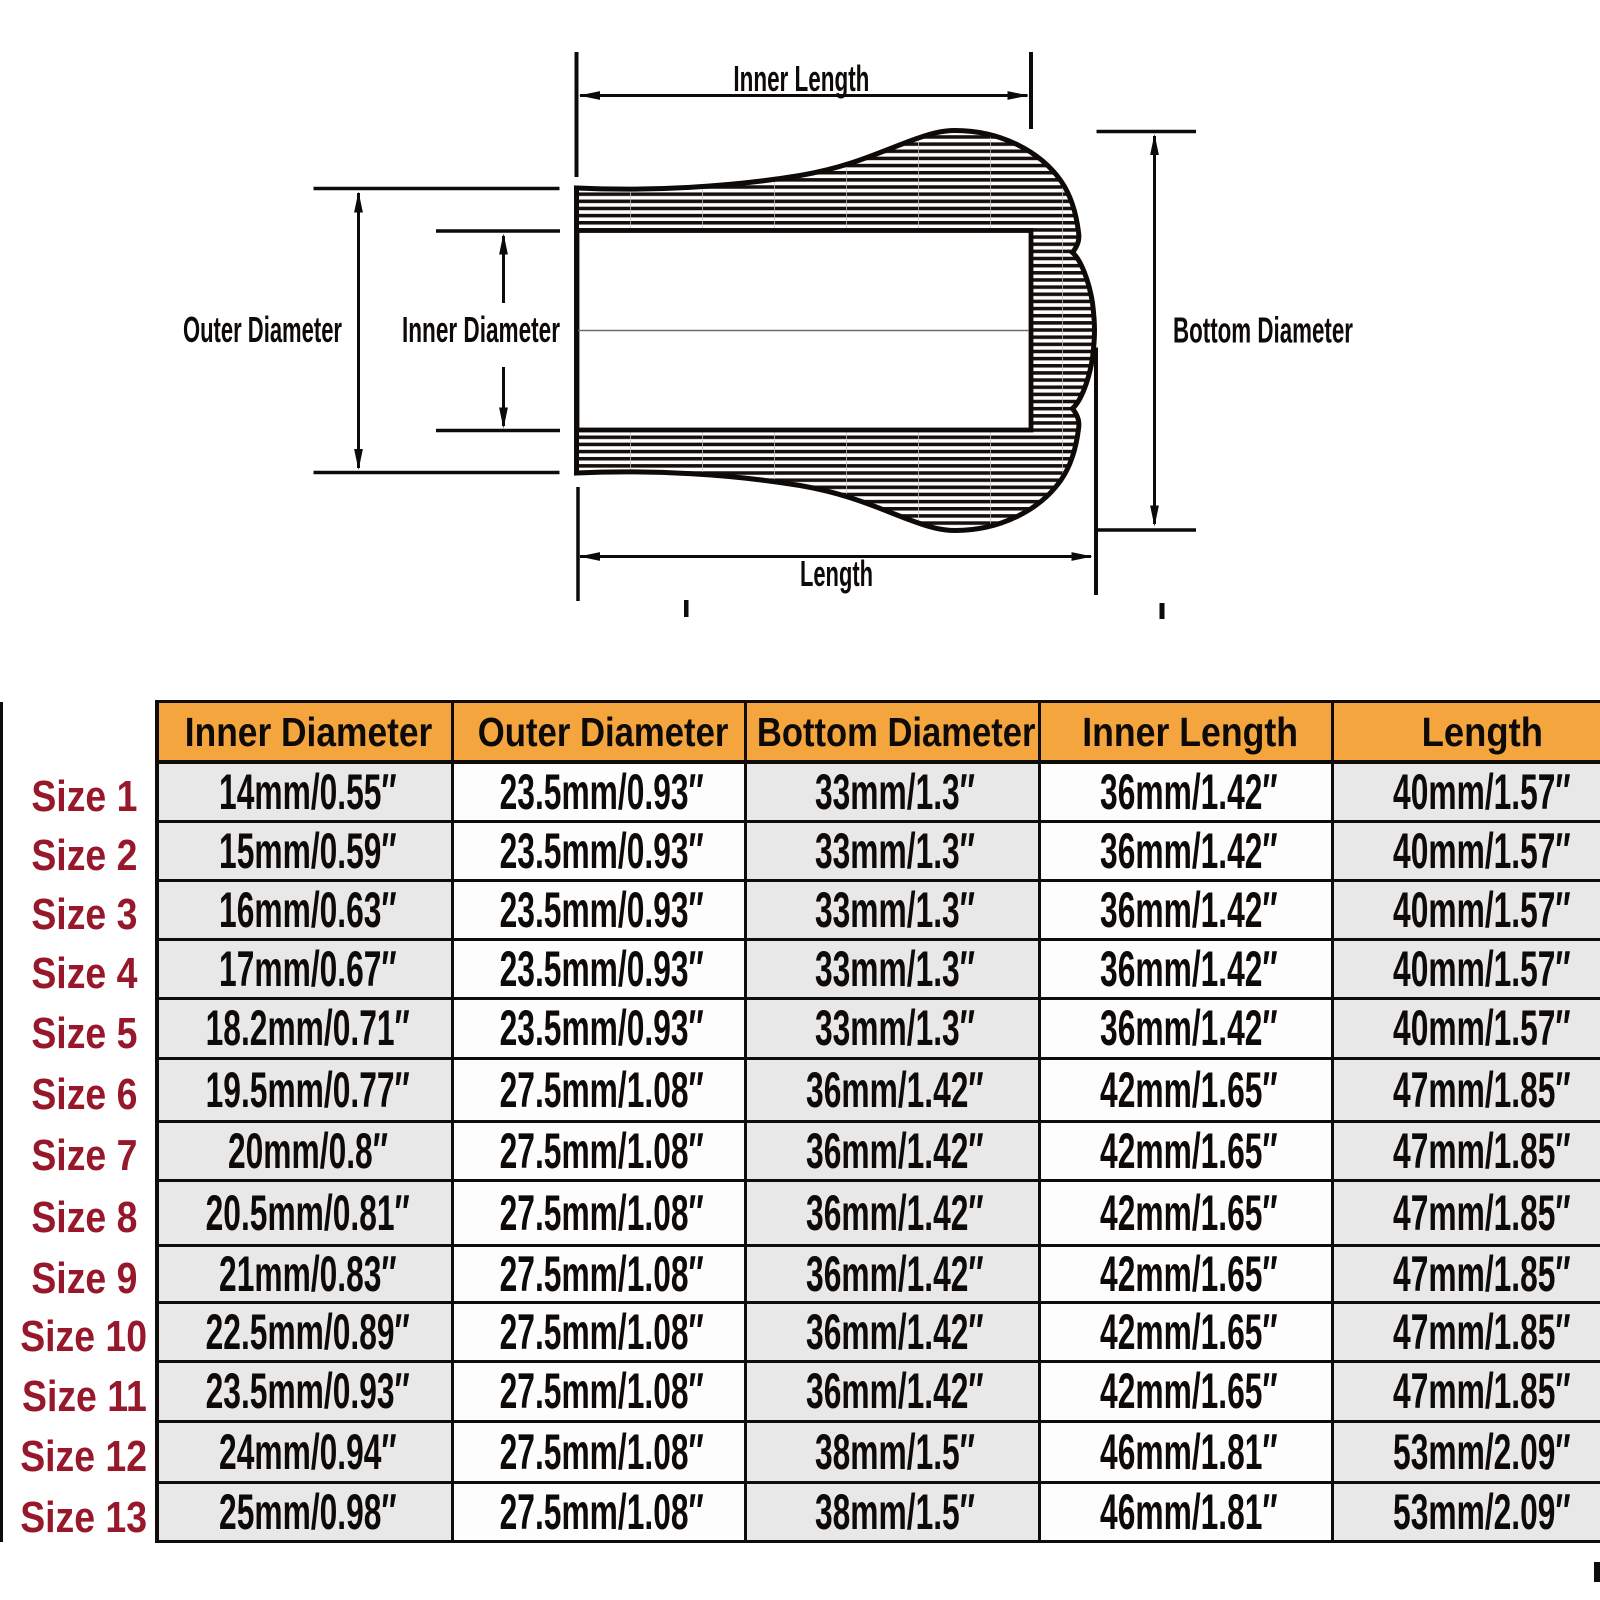  I want to click on svg-text: Inner Diameter, so click(481, 329).